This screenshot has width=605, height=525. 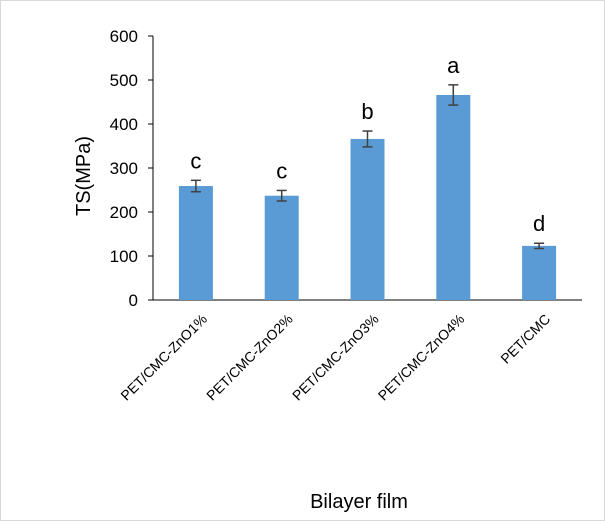 I want to click on y-tick-label: 0, so click(x=133, y=300).